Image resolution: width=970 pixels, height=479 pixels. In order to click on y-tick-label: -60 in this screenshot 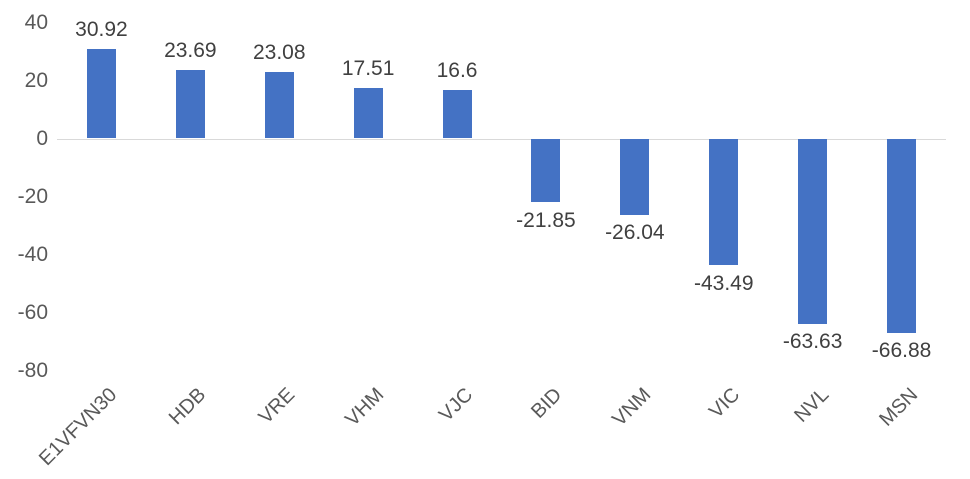, I will do `click(32, 312)`.